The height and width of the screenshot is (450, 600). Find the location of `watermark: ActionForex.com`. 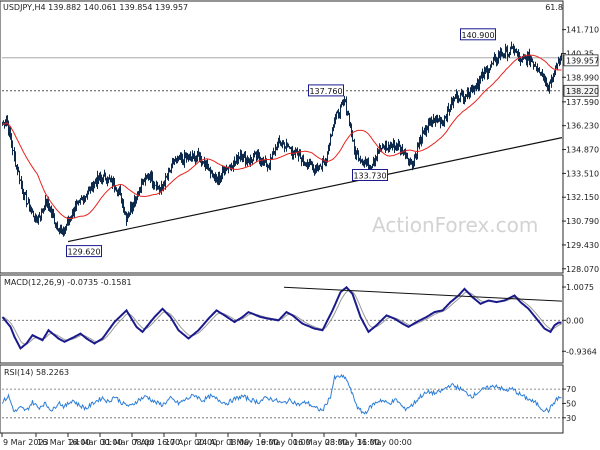

watermark: ActionForex.com is located at coordinates (455, 225).